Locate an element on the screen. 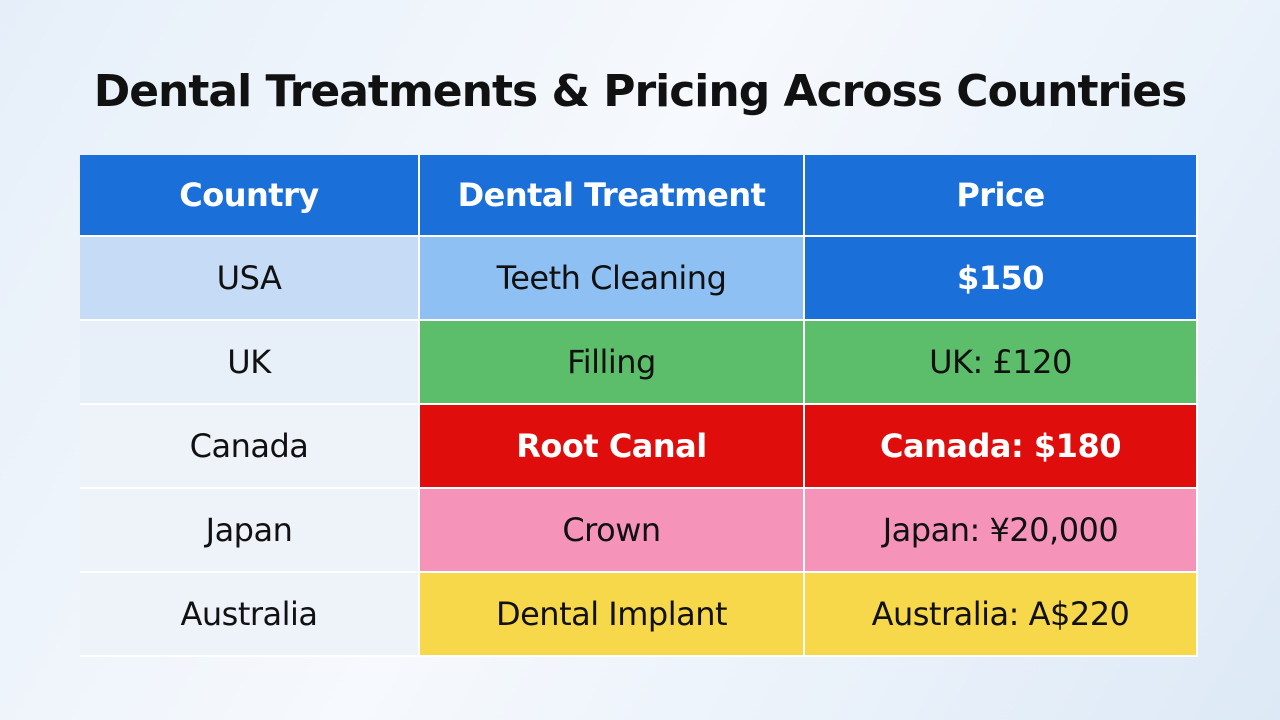  table-cell: Japan: ¥20,000 is located at coordinates (1001, 531).